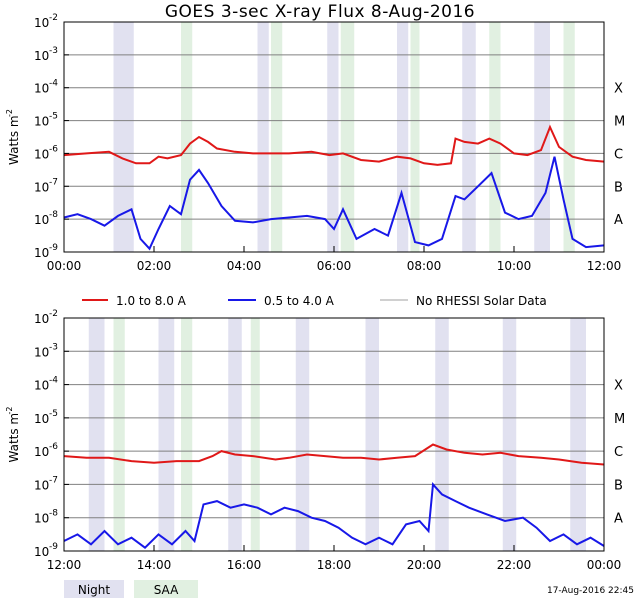  Describe the element at coordinates (514, 565) in the screenshot. I see `x-tick-label: 22:00` at that location.